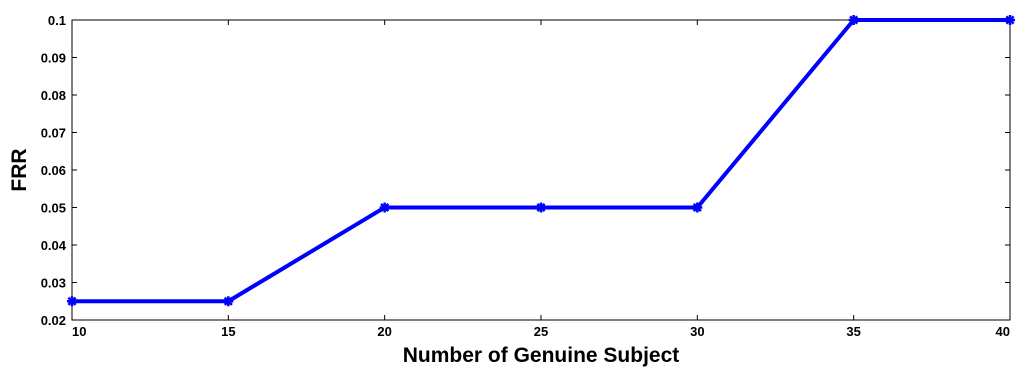 The image size is (1020, 372). I want to click on y-tick-label: 0.06, so click(53, 170).